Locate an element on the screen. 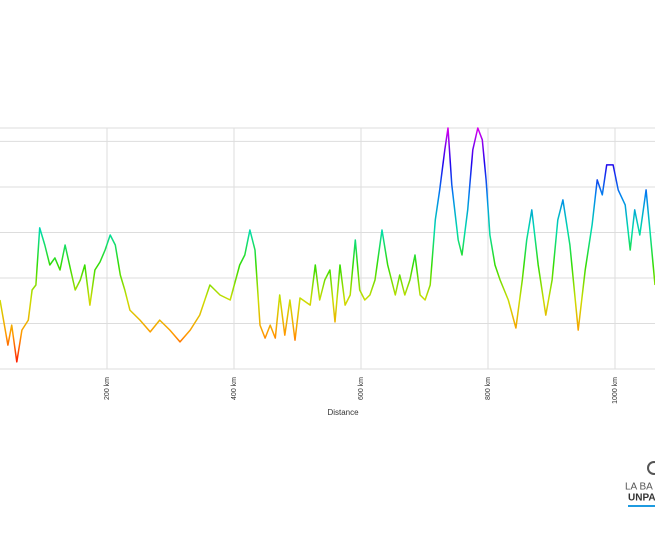 The height and width of the screenshot is (545, 655). x-tick-label: 600 km is located at coordinates (361, 388).